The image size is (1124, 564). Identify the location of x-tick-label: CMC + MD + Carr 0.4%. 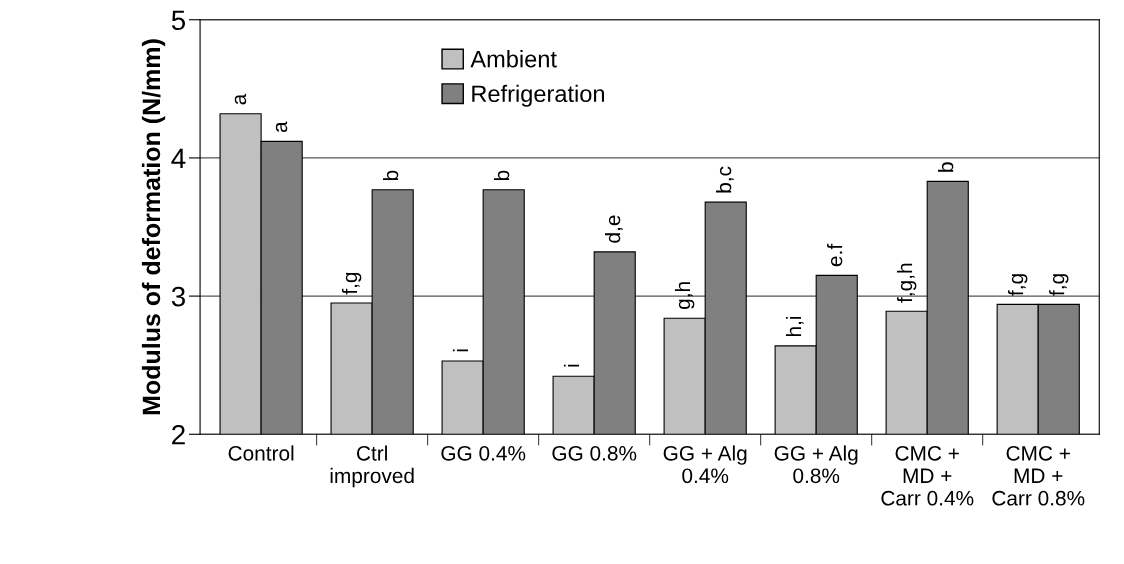
(927, 475).